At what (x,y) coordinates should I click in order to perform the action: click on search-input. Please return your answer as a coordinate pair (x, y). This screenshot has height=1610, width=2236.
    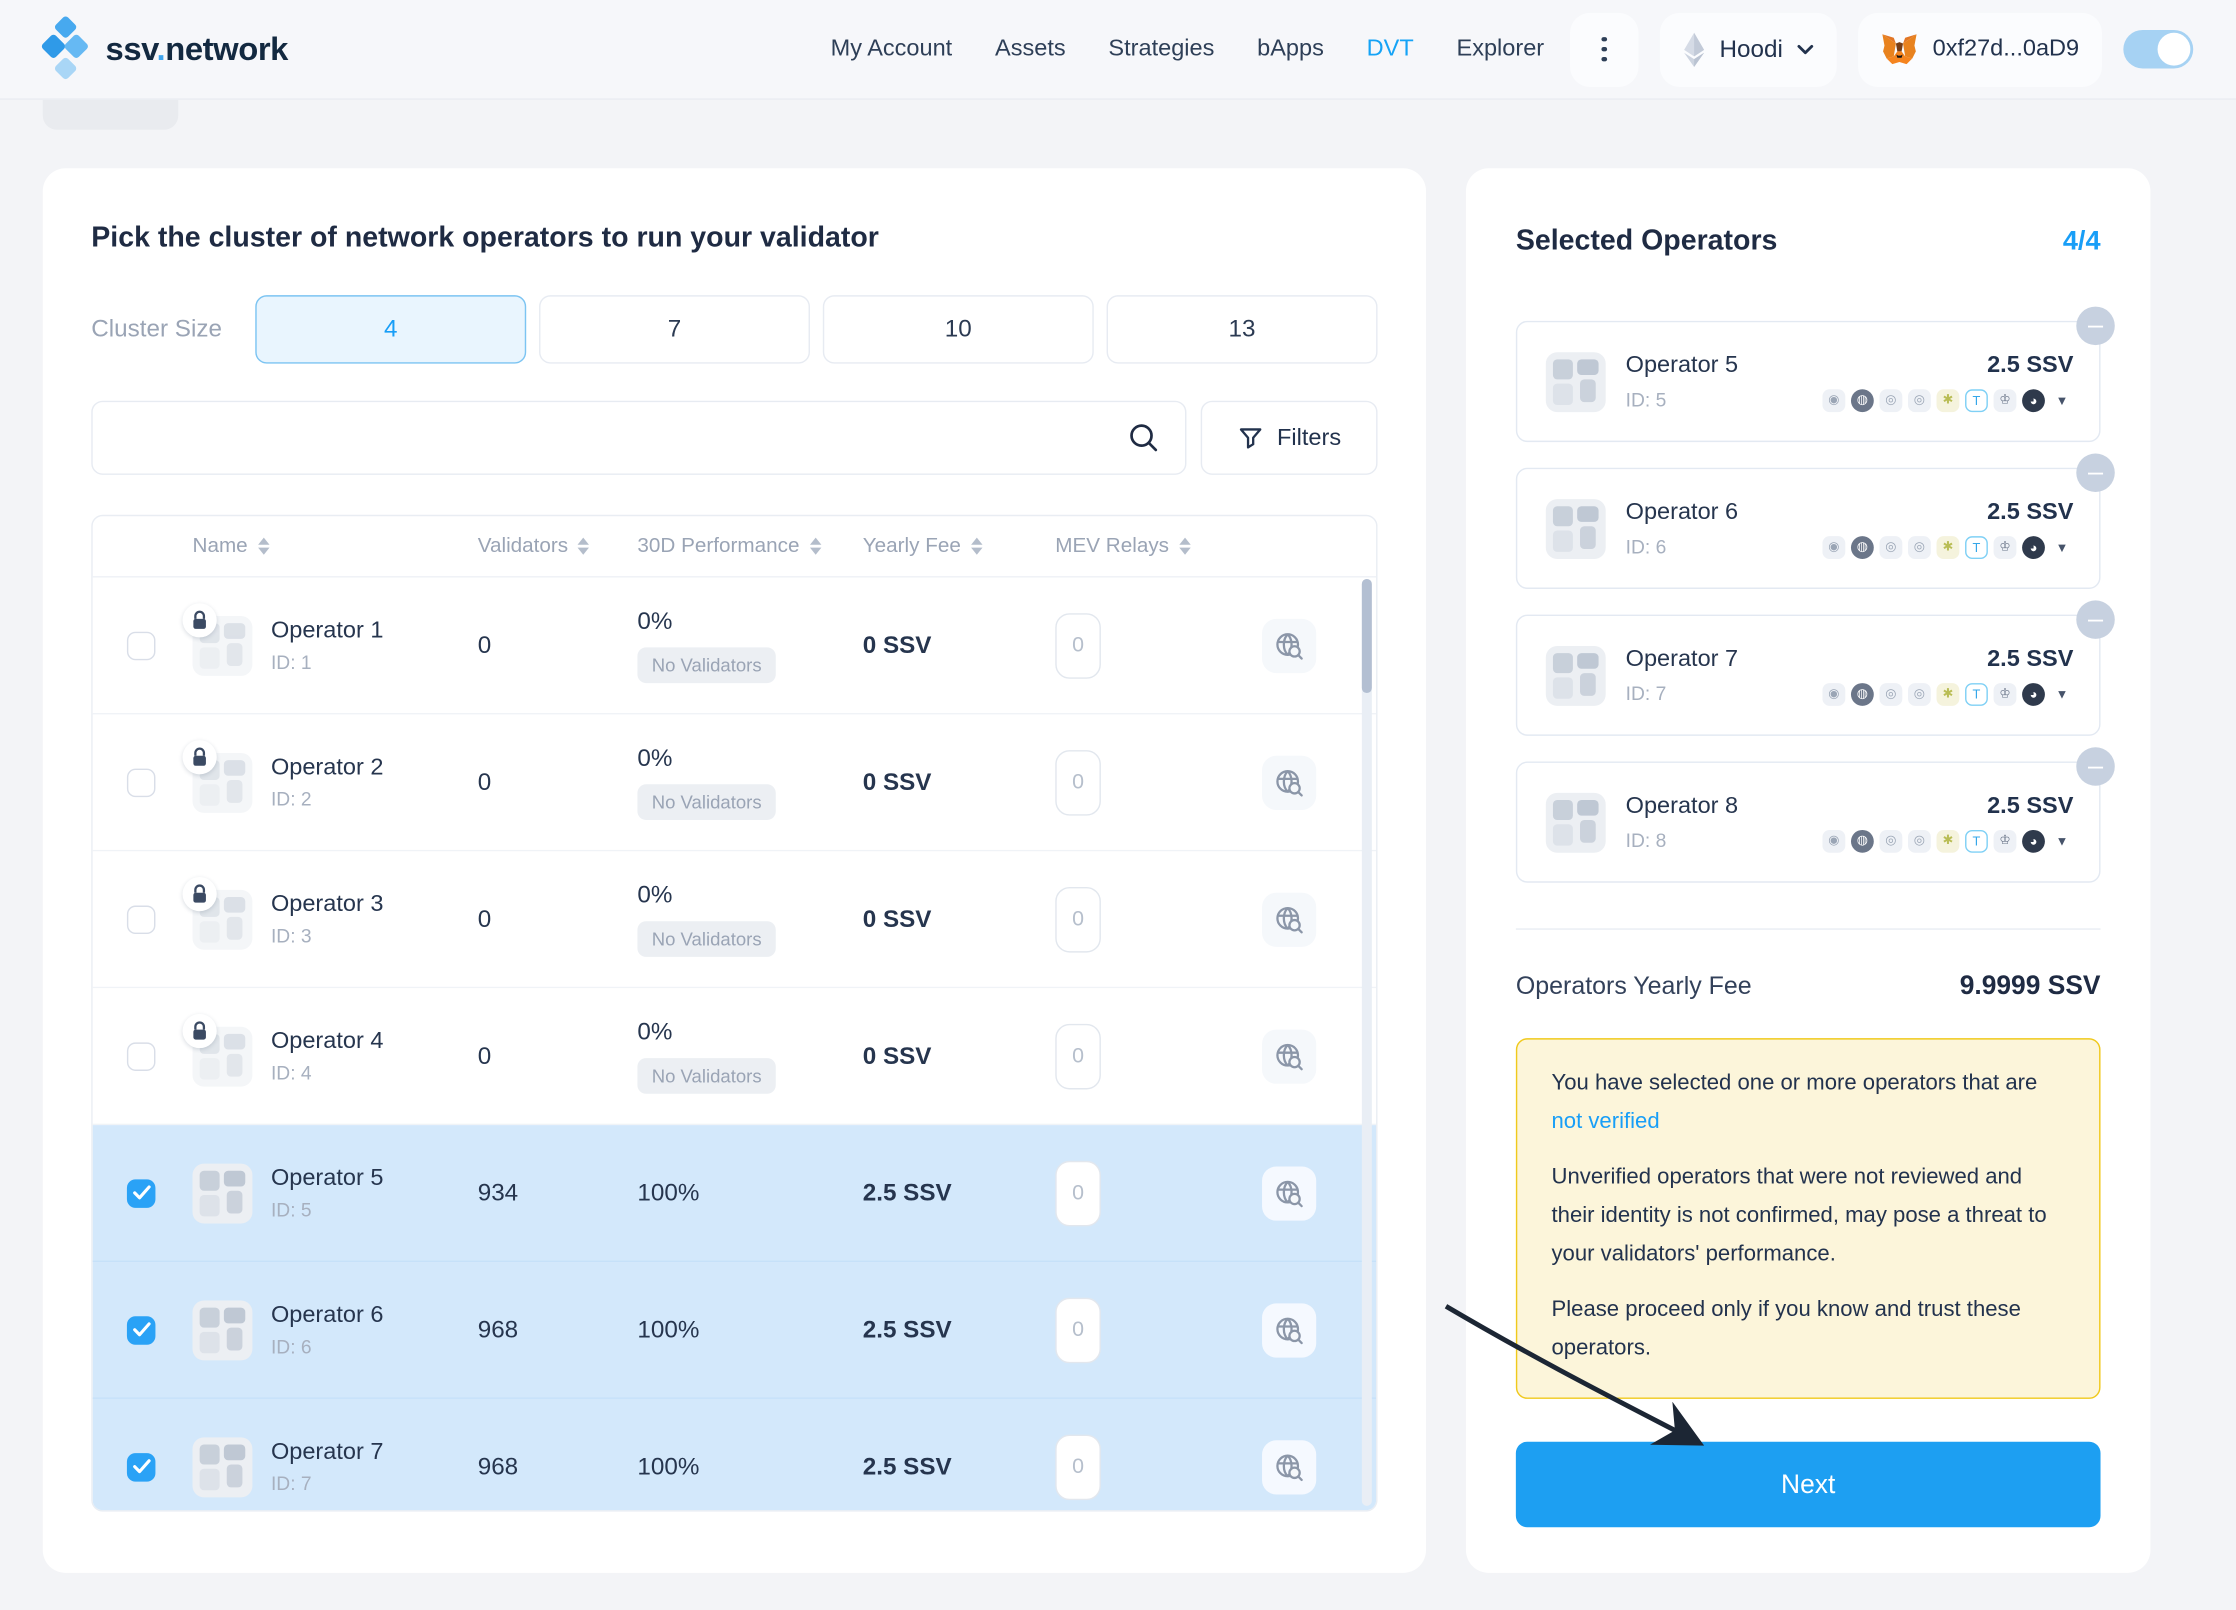
    Looking at the image, I should click on (639, 437).